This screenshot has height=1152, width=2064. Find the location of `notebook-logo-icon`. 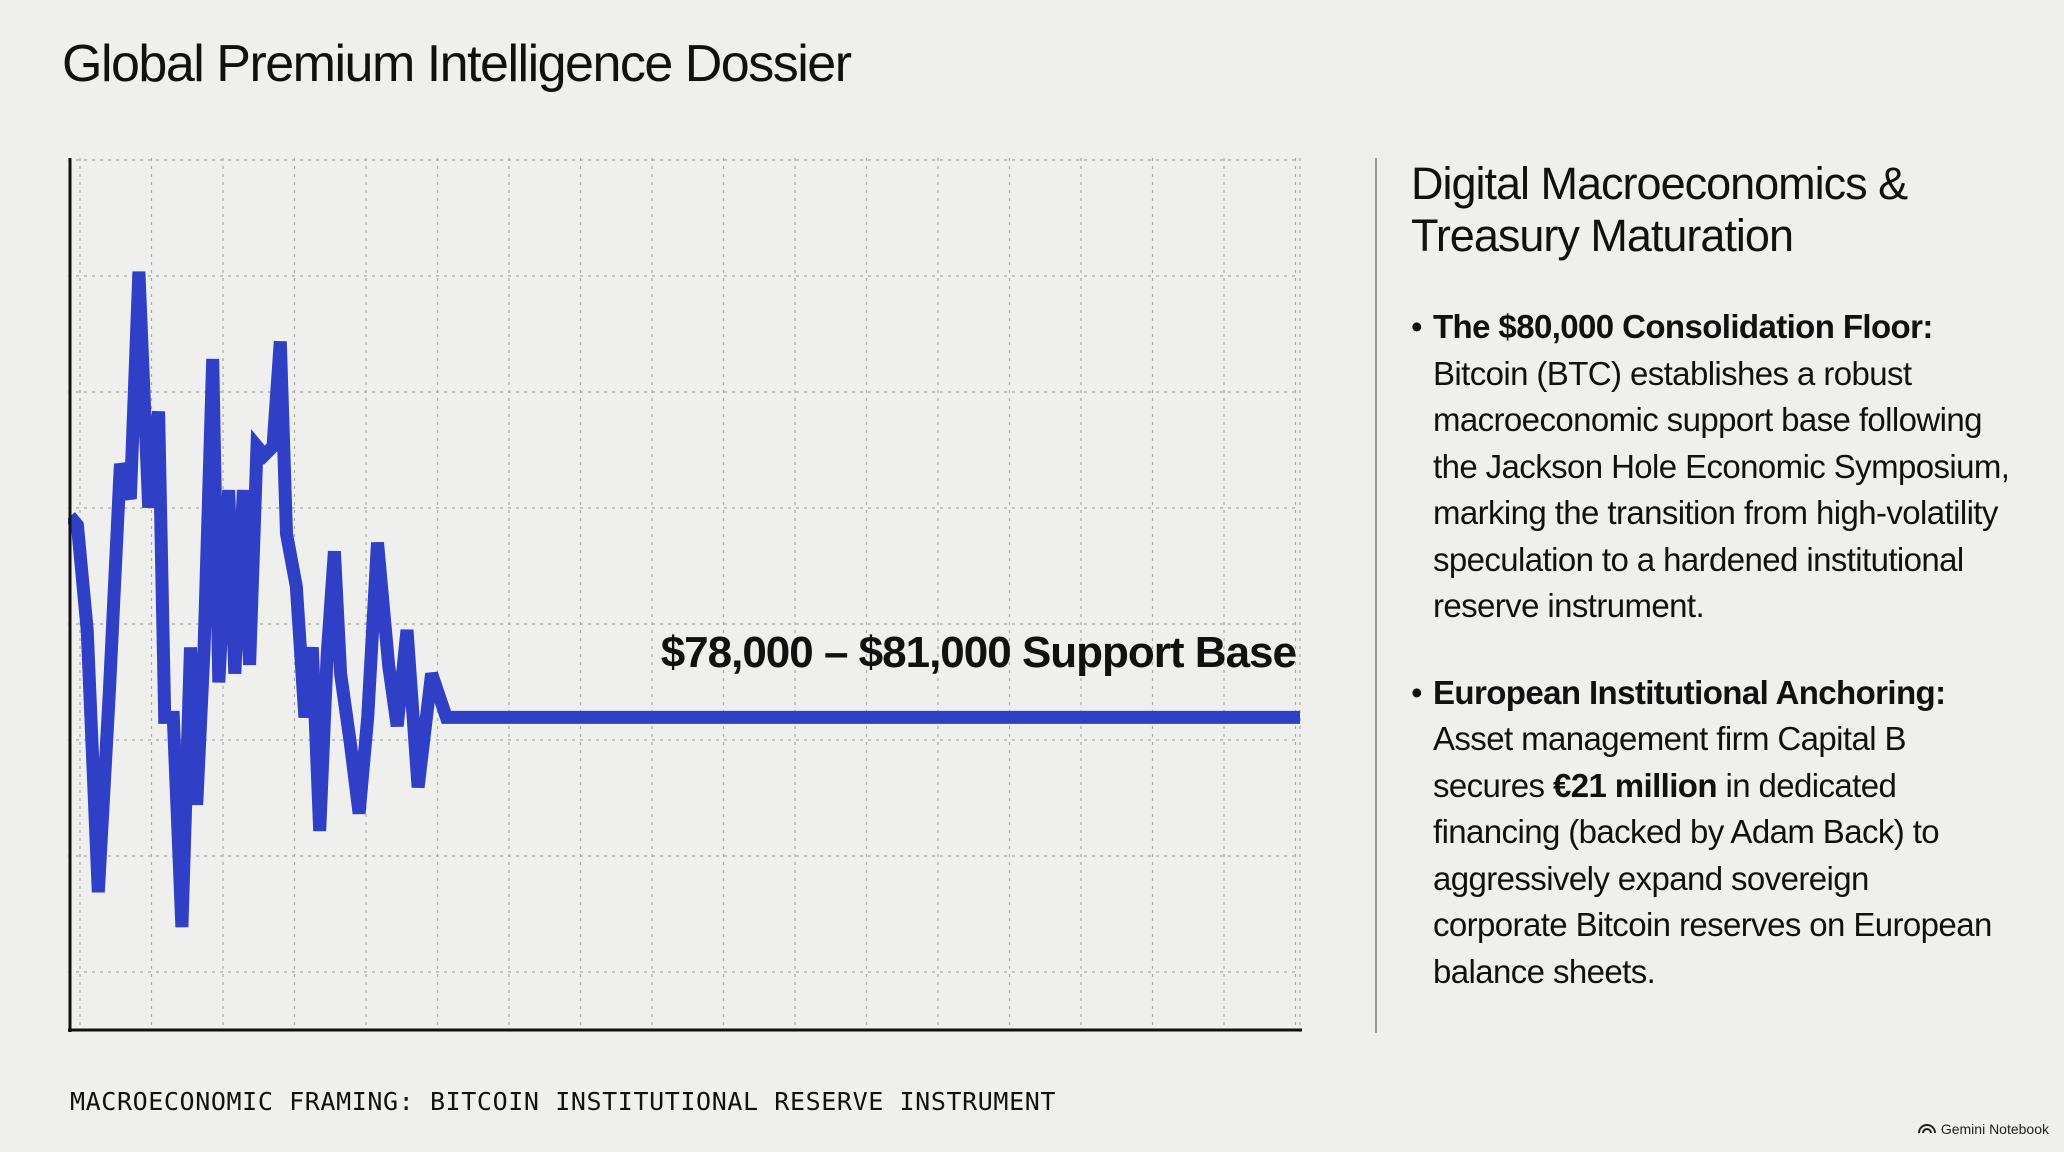

notebook-logo-icon is located at coordinates (1926, 1129).